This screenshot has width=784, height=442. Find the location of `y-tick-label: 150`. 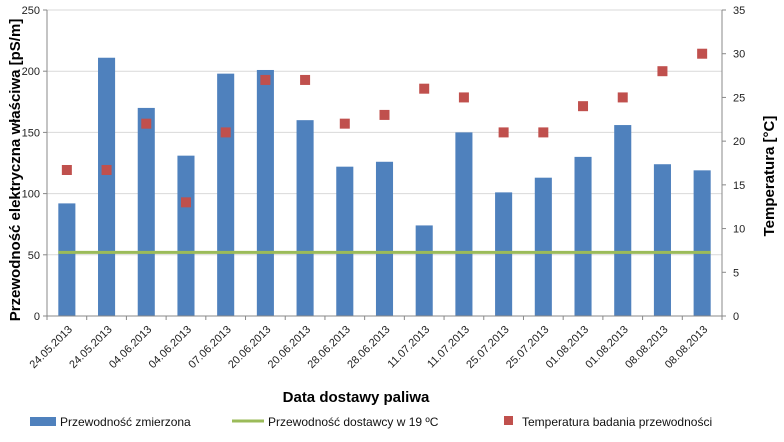

y-tick-label: 150 is located at coordinates (31, 133).